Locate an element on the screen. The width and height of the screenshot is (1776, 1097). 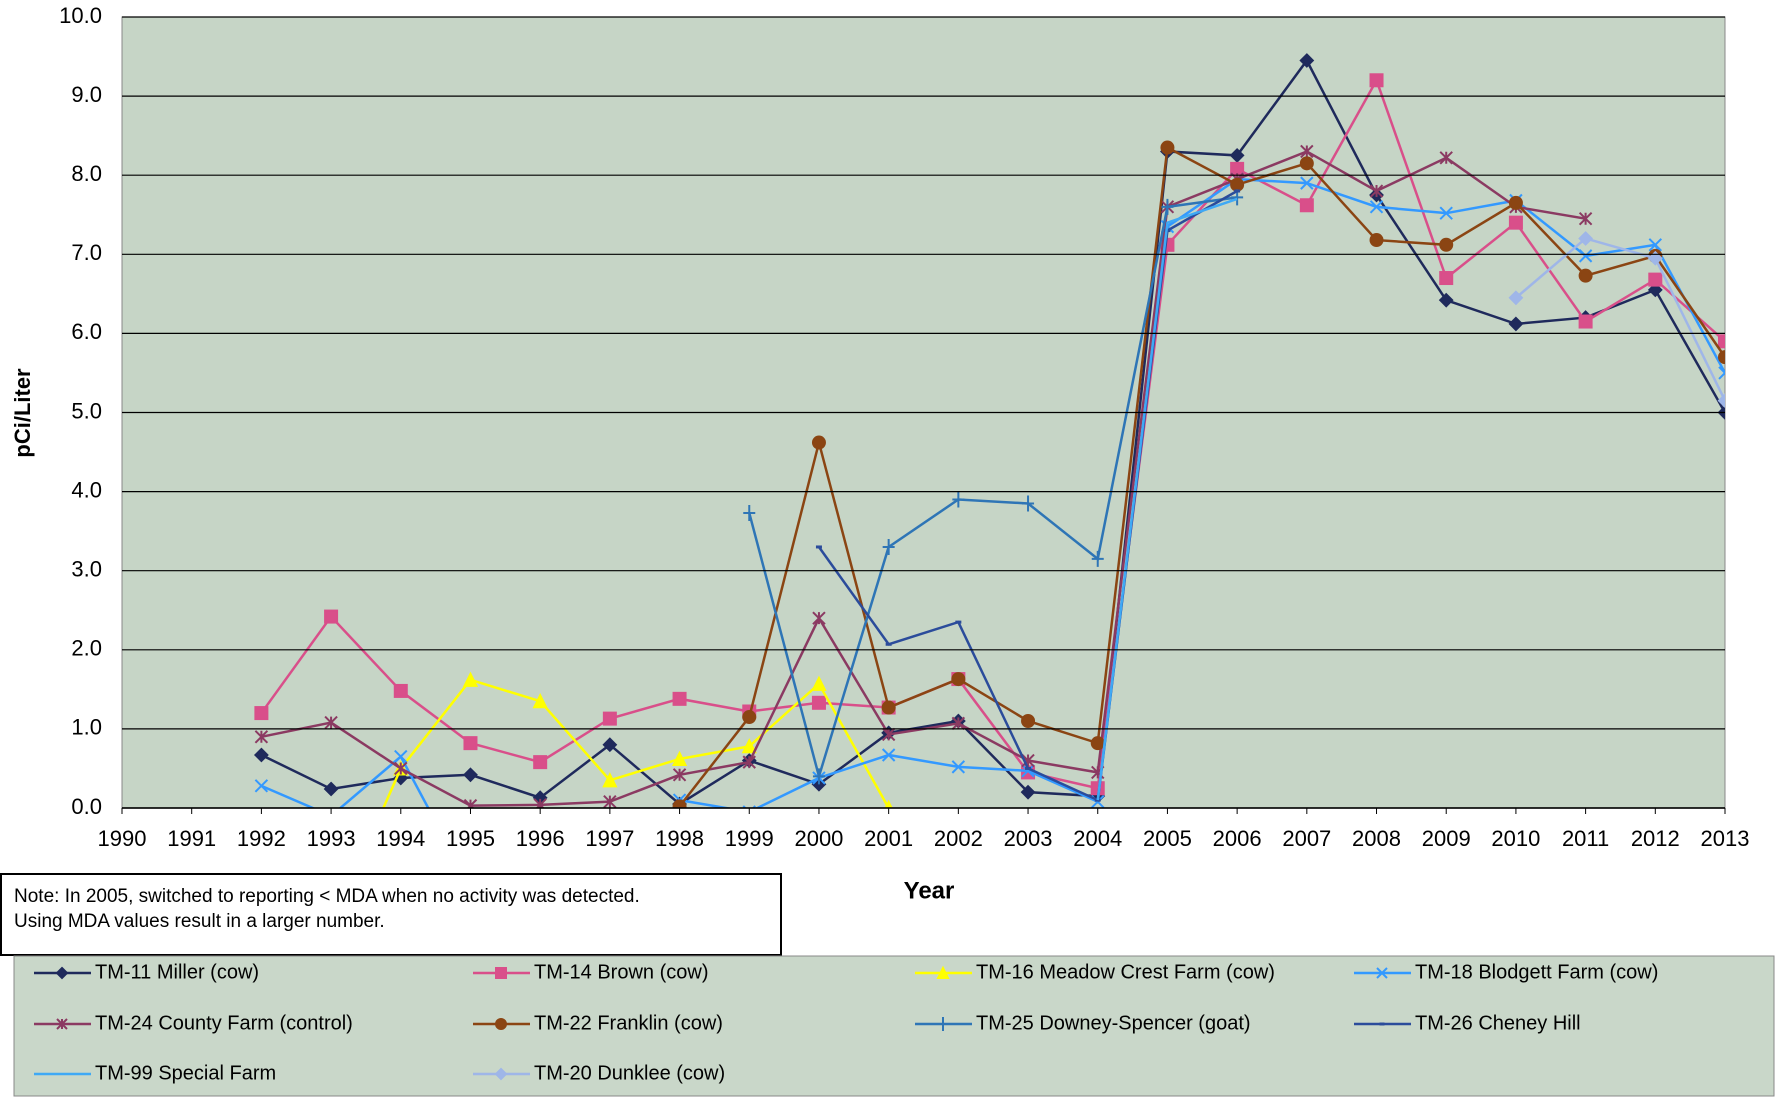
note-box is located at coordinates (391, 914).